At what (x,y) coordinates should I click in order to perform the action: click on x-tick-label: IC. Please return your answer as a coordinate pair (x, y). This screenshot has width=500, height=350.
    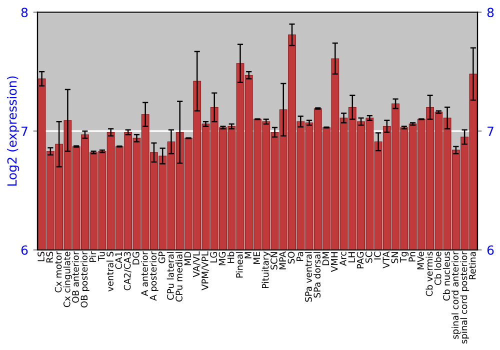
    Looking at the image, I should click on (377, 256).